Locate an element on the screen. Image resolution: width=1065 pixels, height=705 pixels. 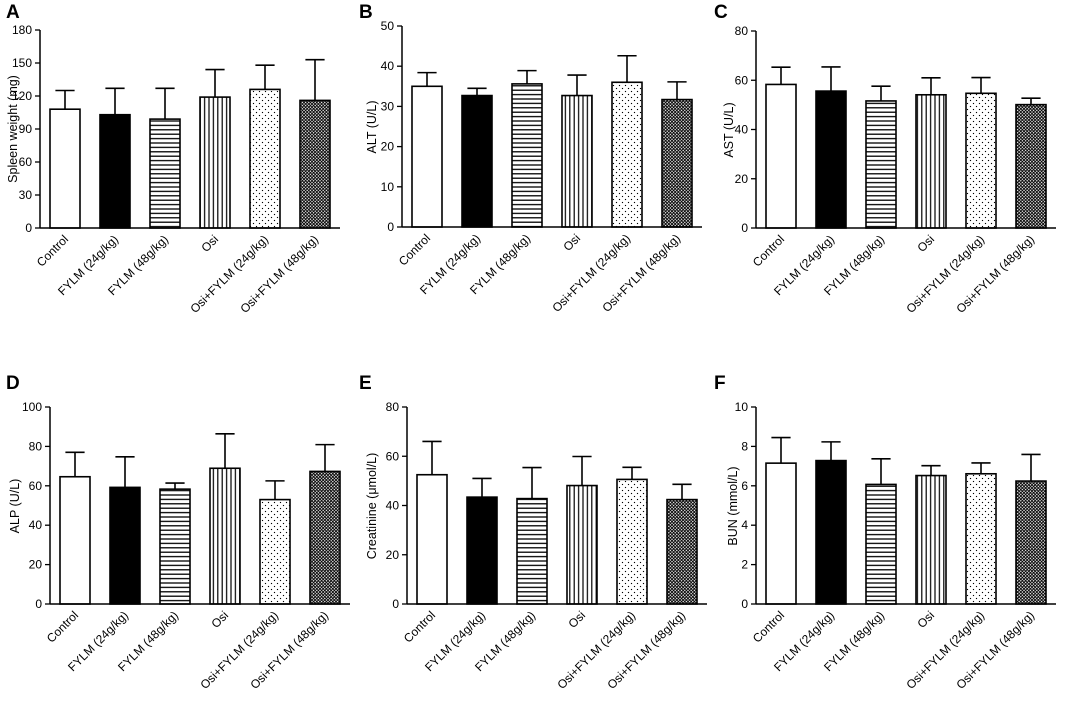
y-tick-label: 120 is located at coordinates (22, 96).